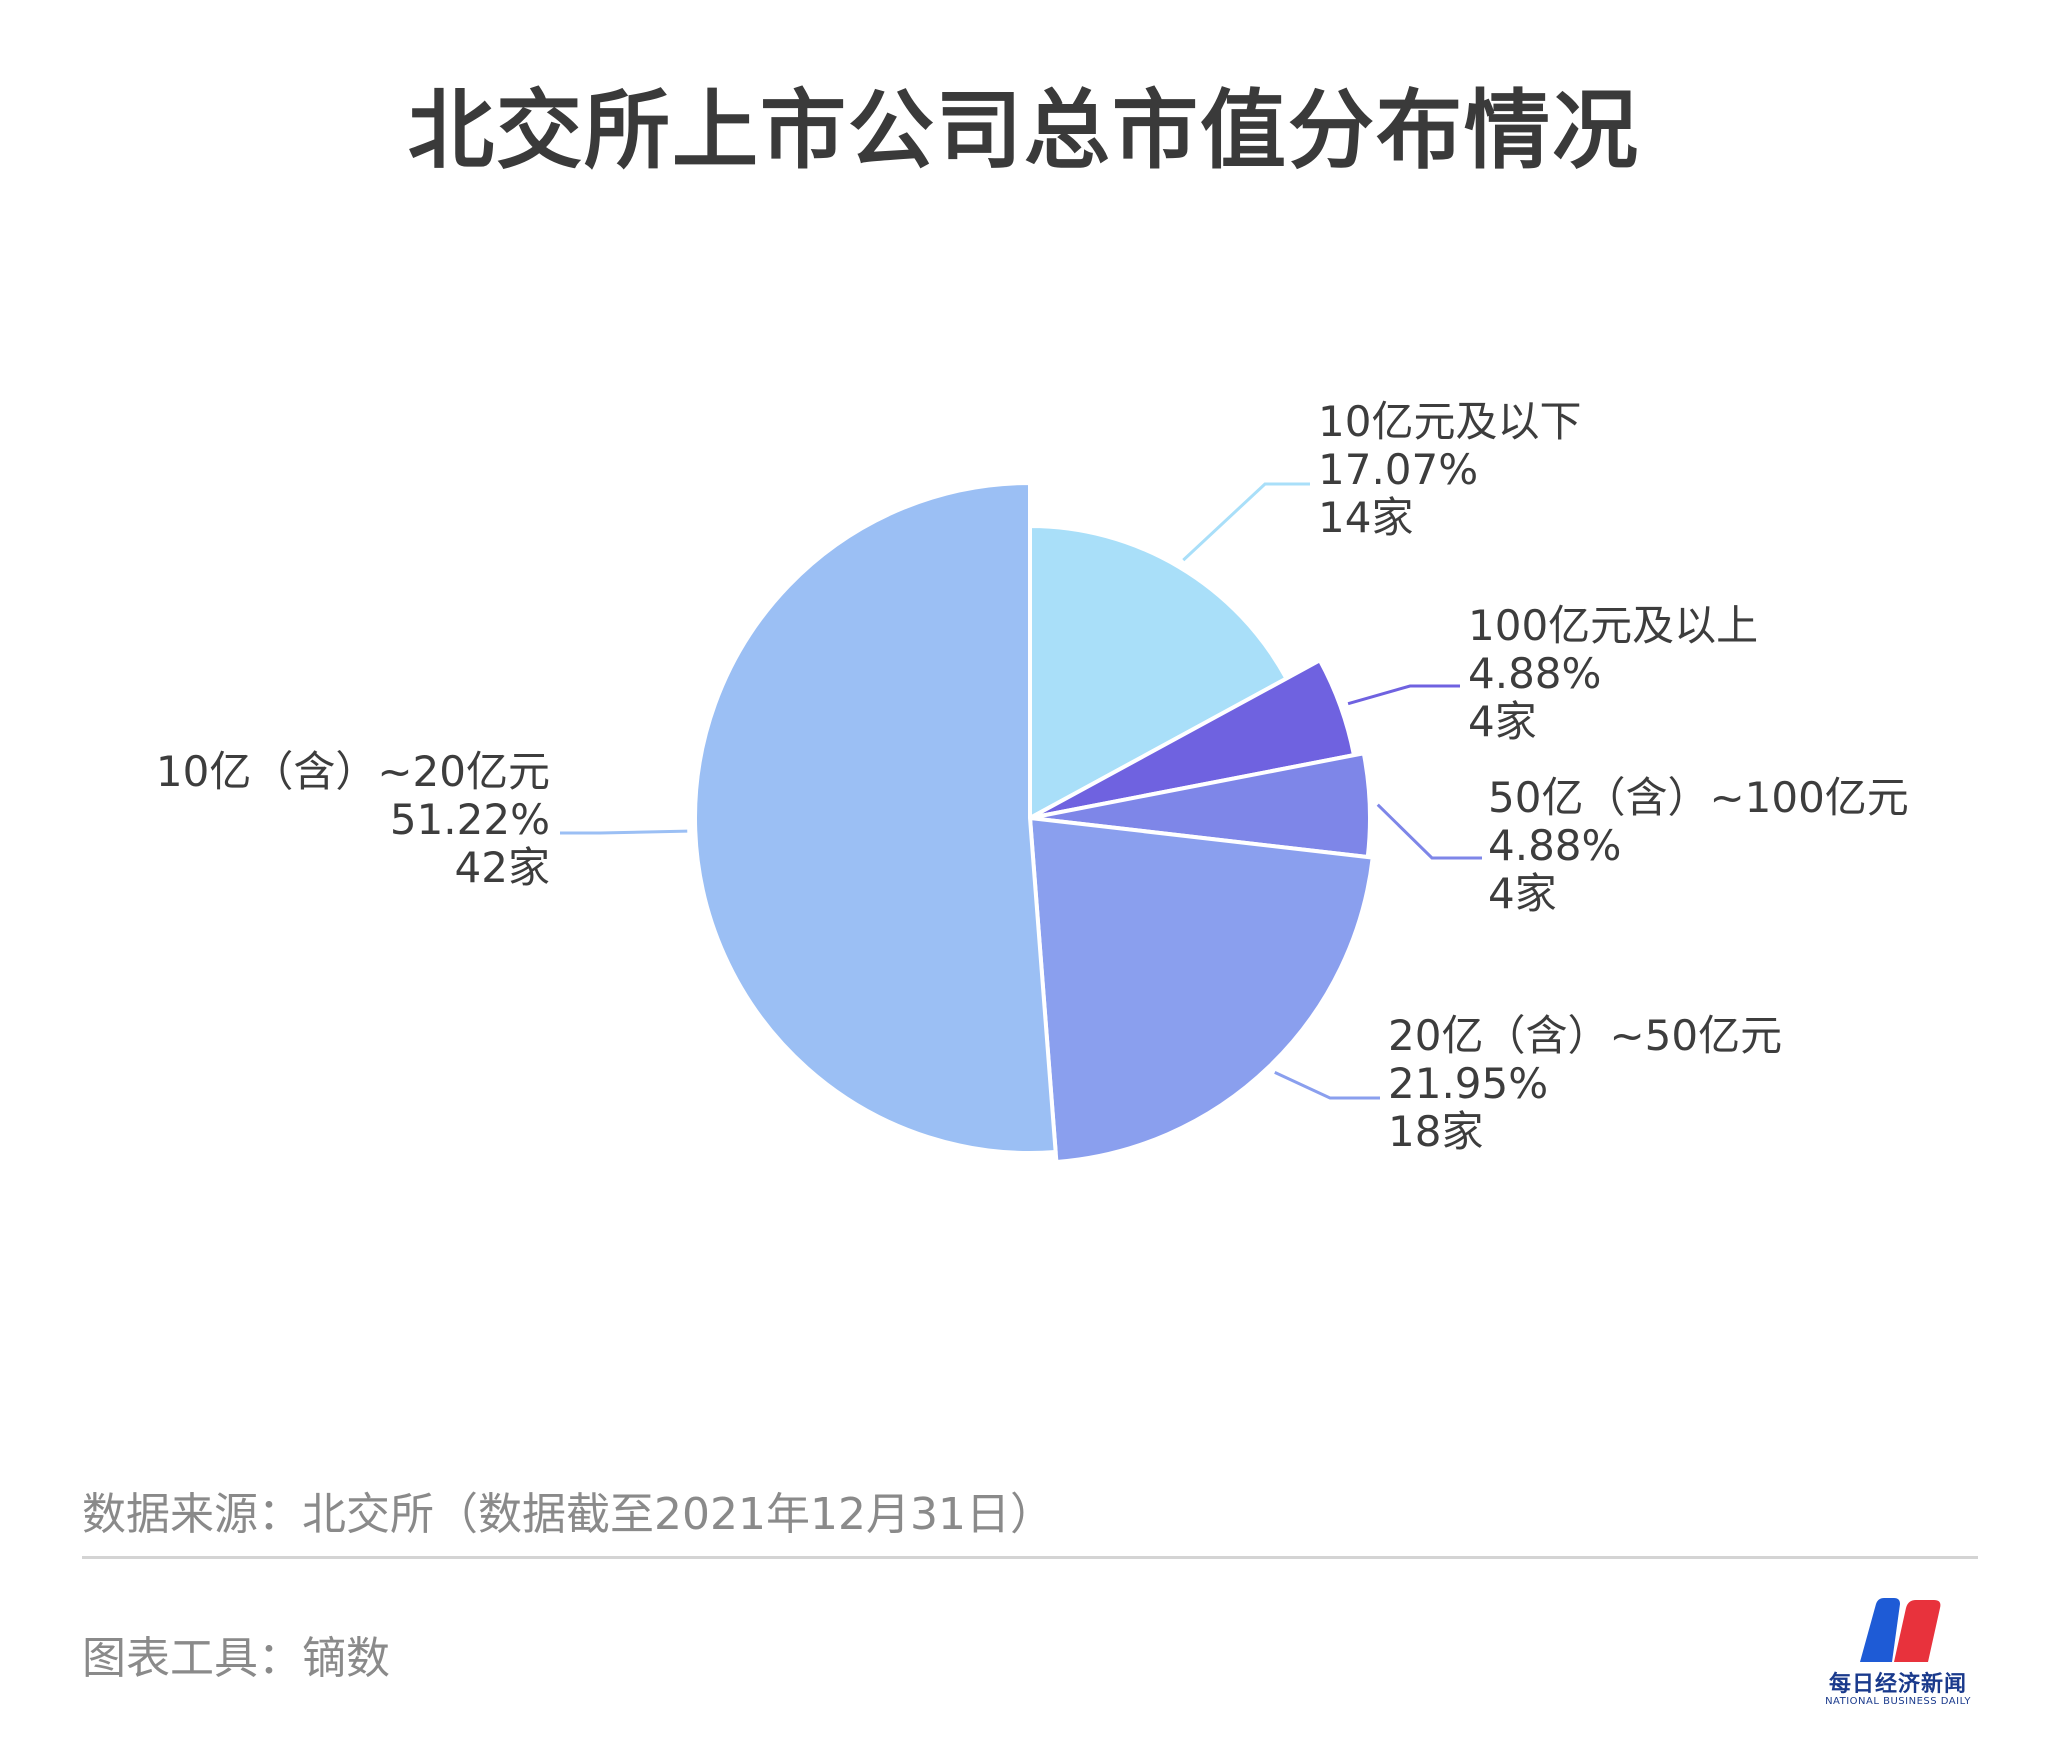 The height and width of the screenshot is (1741, 2048). What do you see at coordinates (470, 819) in the screenshot?
I see `slice-percent-4: 51.22%` at bounding box center [470, 819].